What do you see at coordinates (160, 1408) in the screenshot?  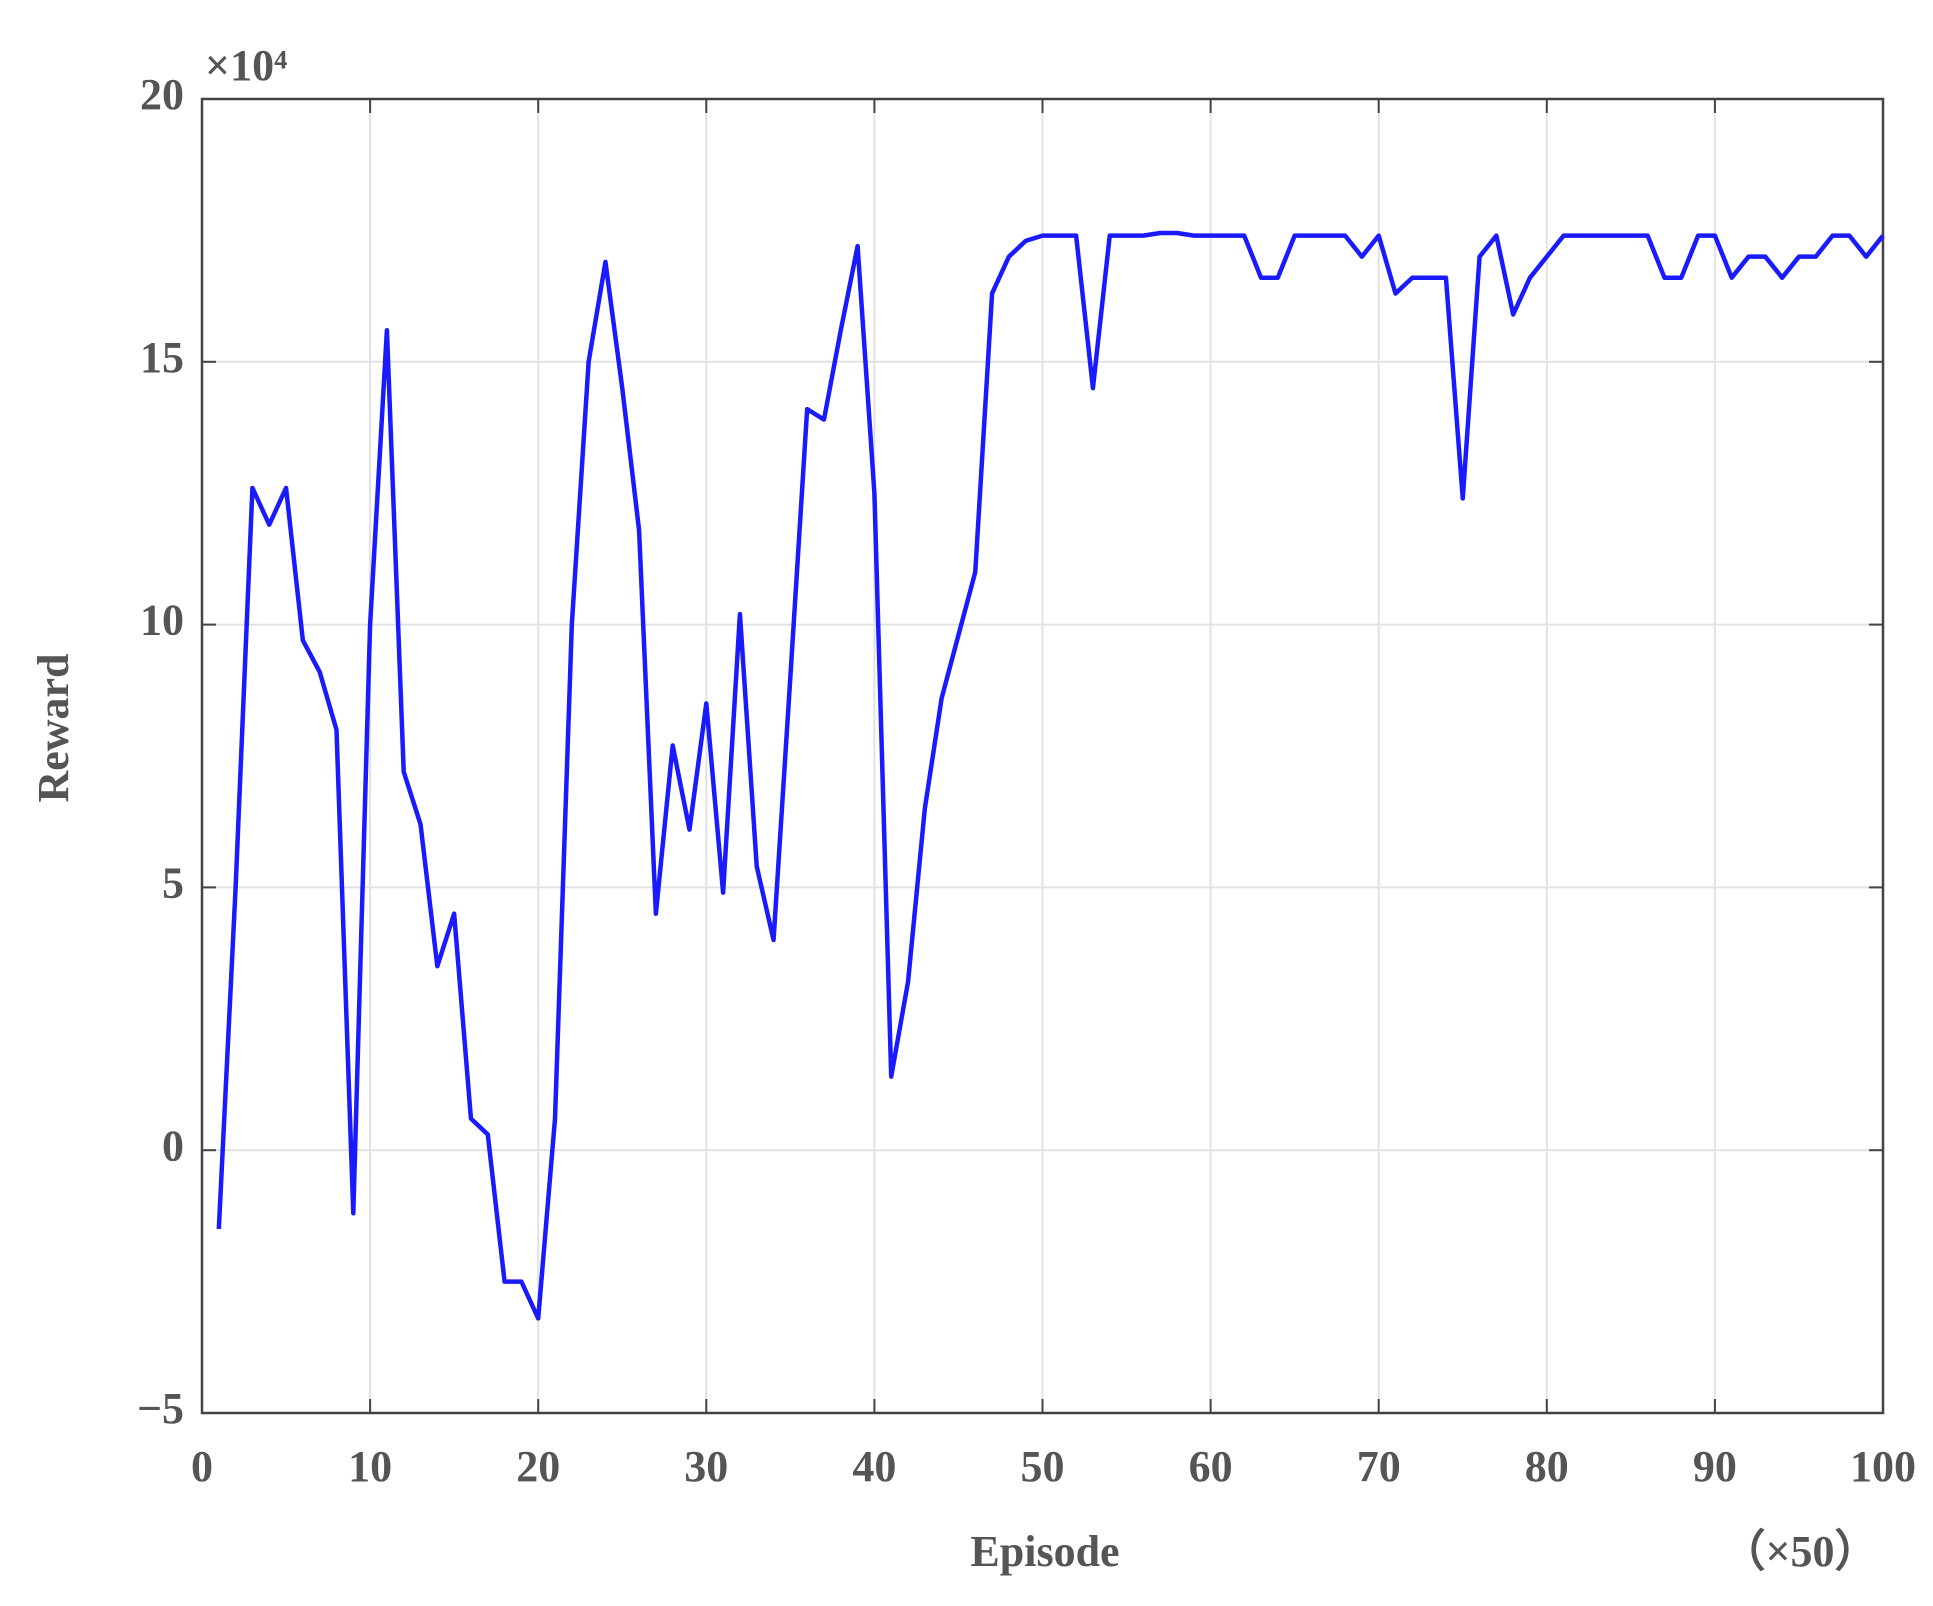 I see `y-tick-label: −5` at bounding box center [160, 1408].